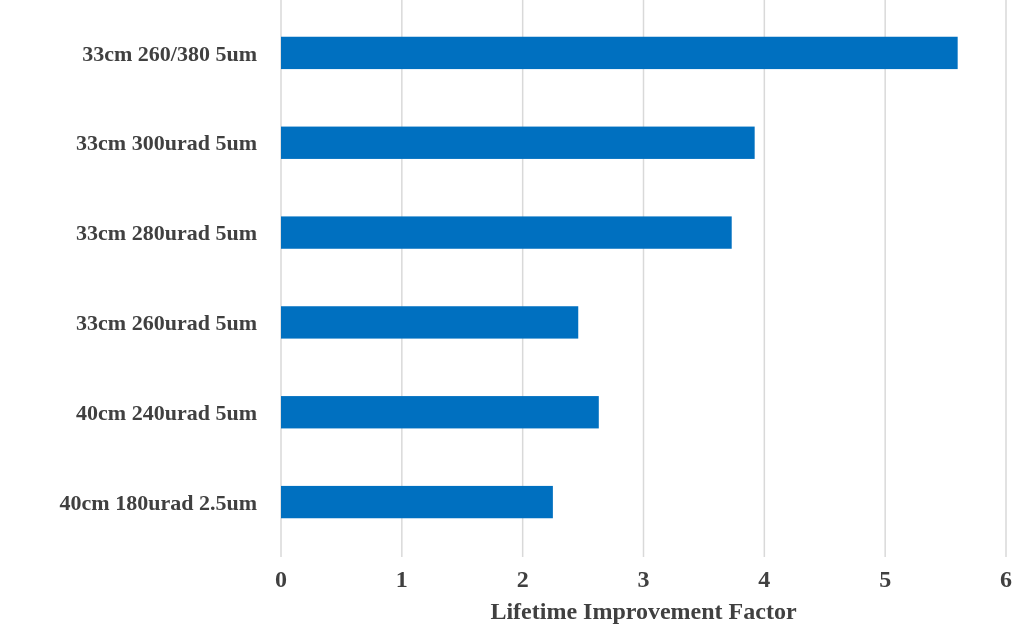  What do you see at coordinates (643, 611) in the screenshot?
I see `x-axis-title: Lifetime Improvement Factor` at bounding box center [643, 611].